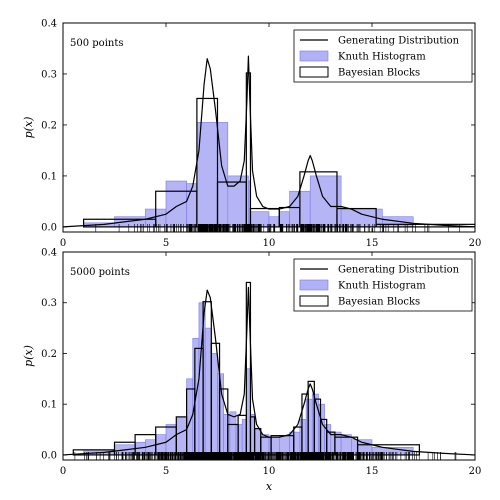 This screenshot has height=500, width=500. I want to click on bayesian-block, so click(388, 450).